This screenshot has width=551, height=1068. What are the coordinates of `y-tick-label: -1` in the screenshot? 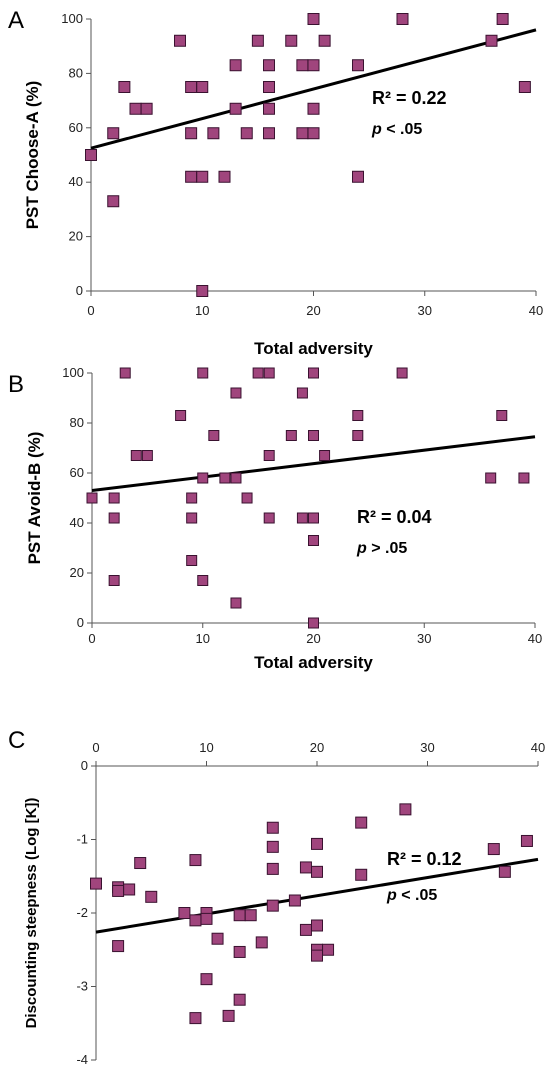 It's located at (82, 839).